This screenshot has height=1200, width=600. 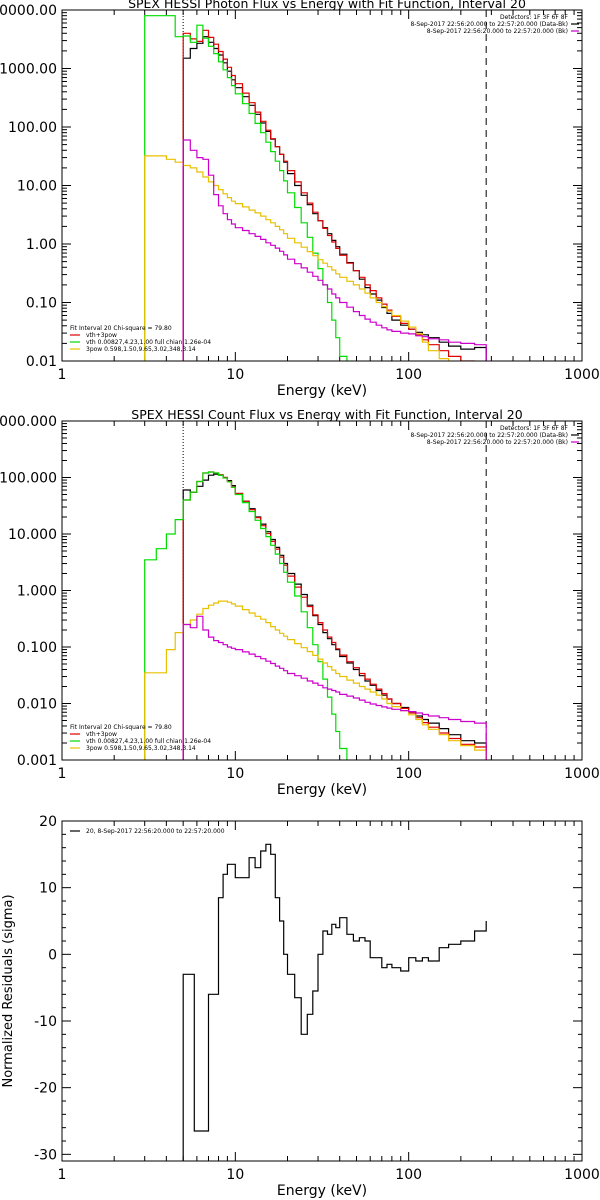 What do you see at coordinates (41, 362) in the screenshot?
I see `y-tick-label: 0.01` at bounding box center [41, 362].